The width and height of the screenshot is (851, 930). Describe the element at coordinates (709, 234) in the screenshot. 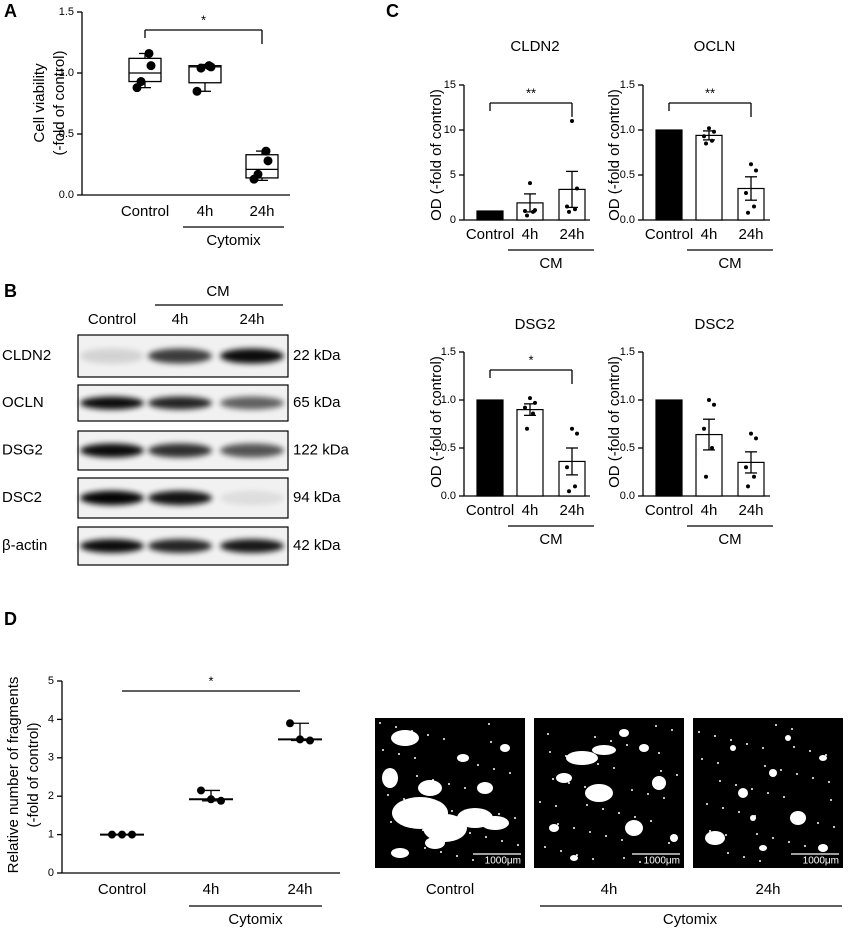

I see `x-tick-label: 4h` at that location.